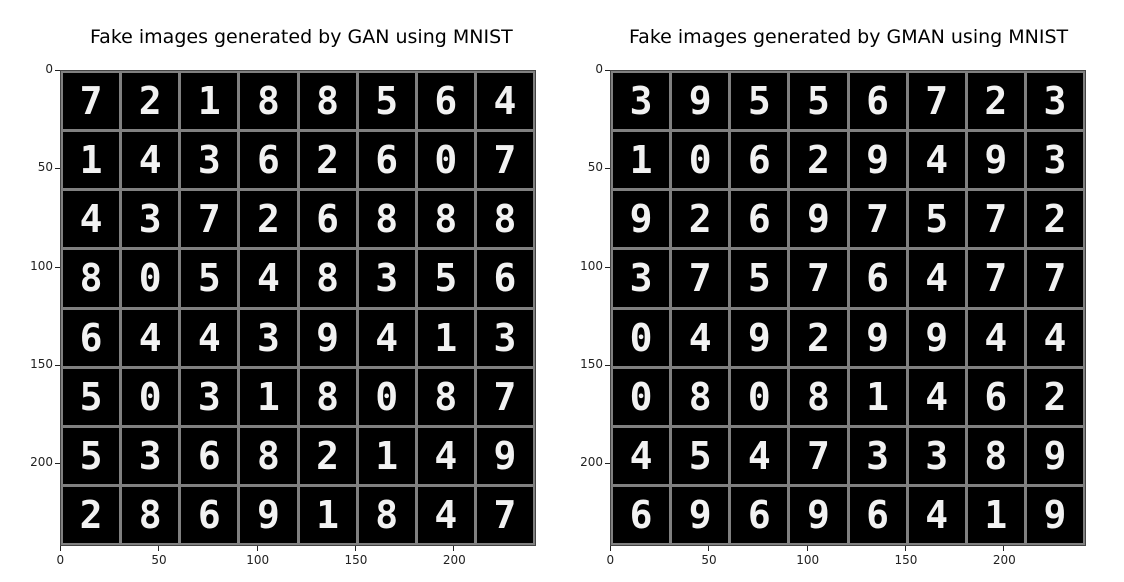 This screenshot has width=1124, height=582. What do you see at coordinates (41, 265) in the screenshot?
I see `y-tick-label: 100` at bounding box center [41, 265].